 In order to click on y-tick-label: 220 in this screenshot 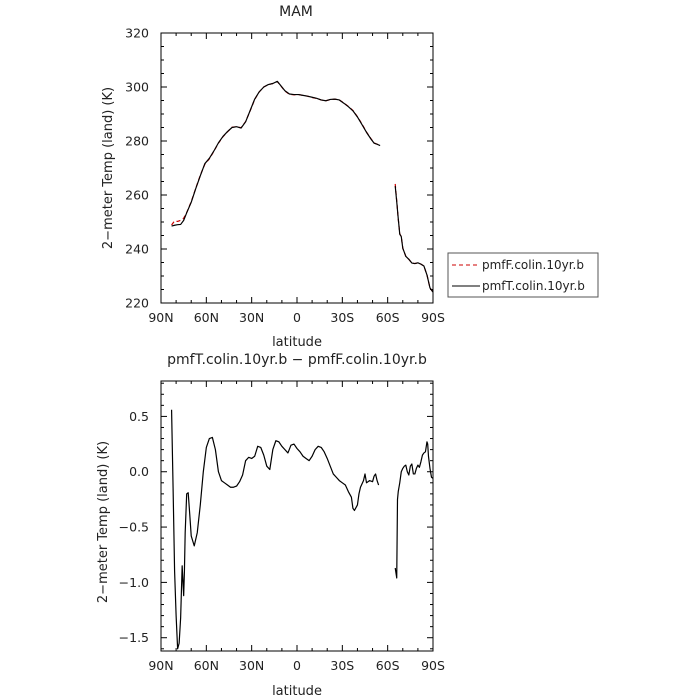, I will do `click(137, 303)`.